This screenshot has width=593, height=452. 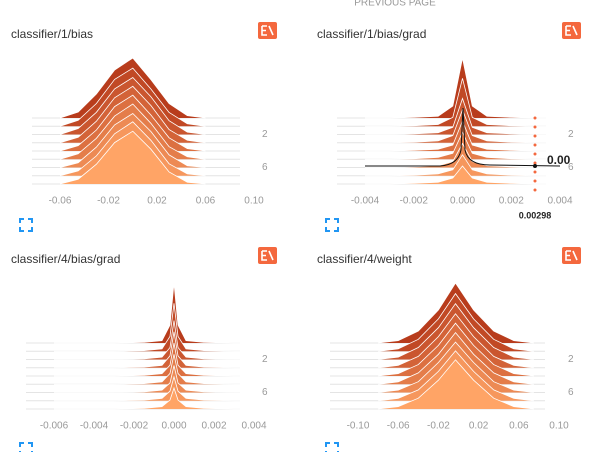 What do you see at coordinates (364, 259) in the screenshot?
I see `chart-title: classifier/4/weight` at bounding box center [364, 259].